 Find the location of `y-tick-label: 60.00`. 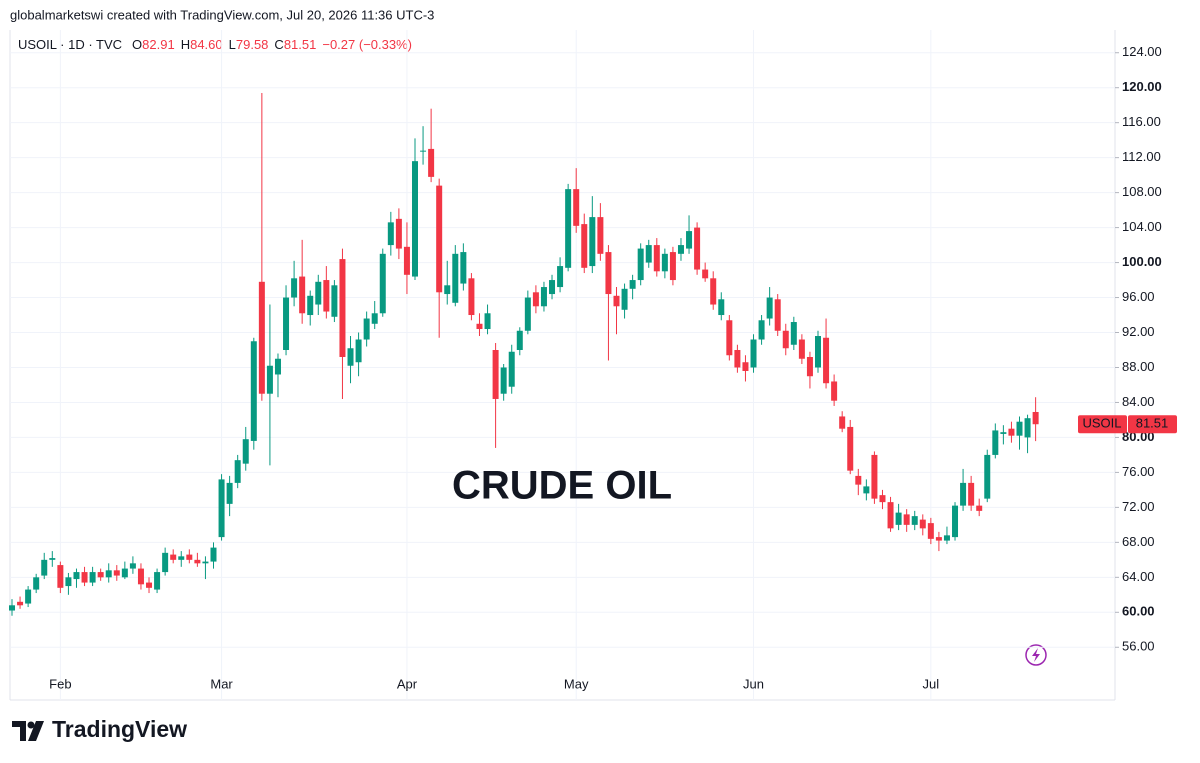

y-tick-label: 60.00 is located at coordinates (1138, 611).